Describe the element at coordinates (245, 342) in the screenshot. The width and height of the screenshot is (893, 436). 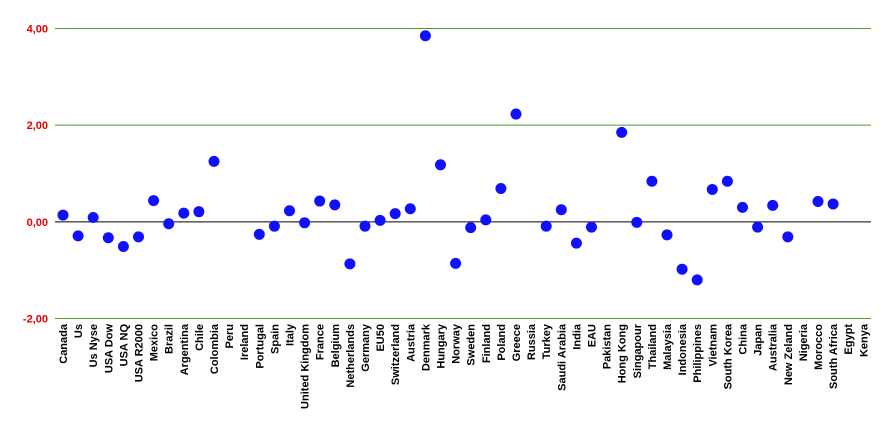
I see `x-tick-label: Ireland` at that location.